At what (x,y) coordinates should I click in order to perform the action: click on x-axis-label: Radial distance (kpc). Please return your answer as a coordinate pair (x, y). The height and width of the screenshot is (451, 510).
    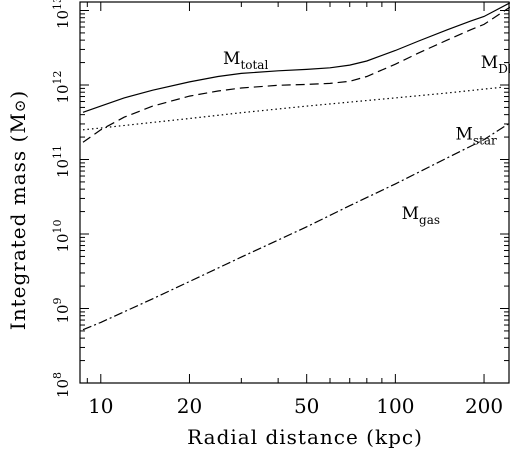
    Looking at the image, I should click on (305, 437).